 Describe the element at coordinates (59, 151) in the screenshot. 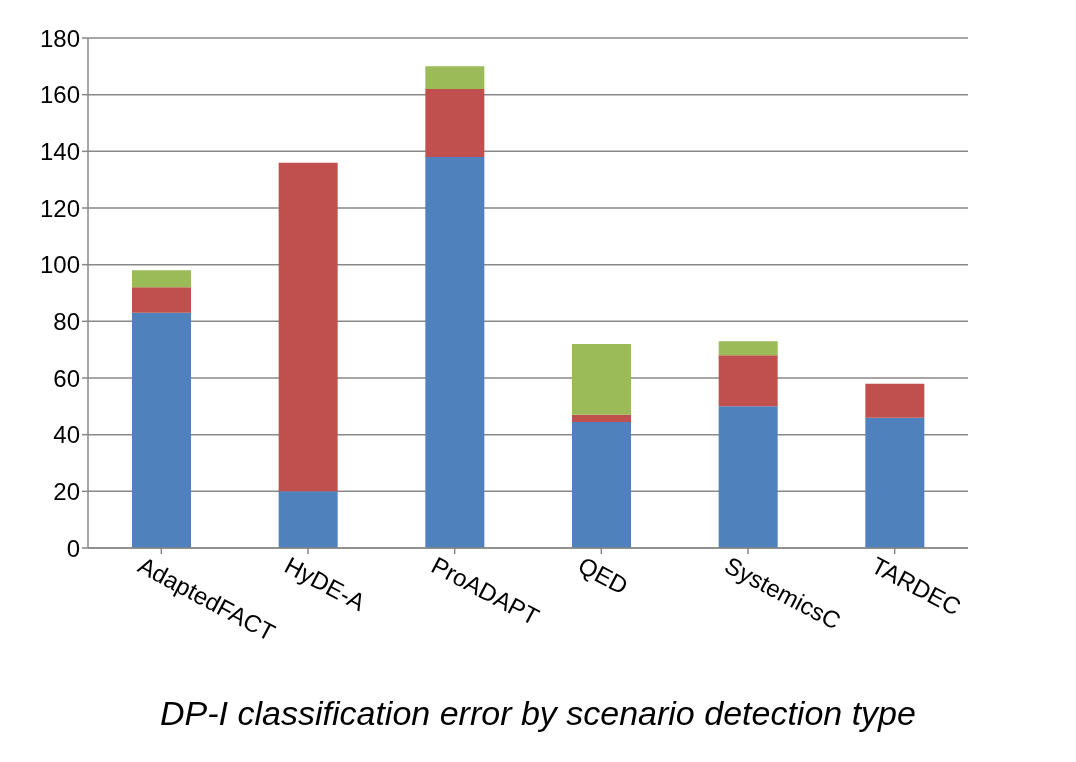

I see `y-tick-label: 140` at that location.